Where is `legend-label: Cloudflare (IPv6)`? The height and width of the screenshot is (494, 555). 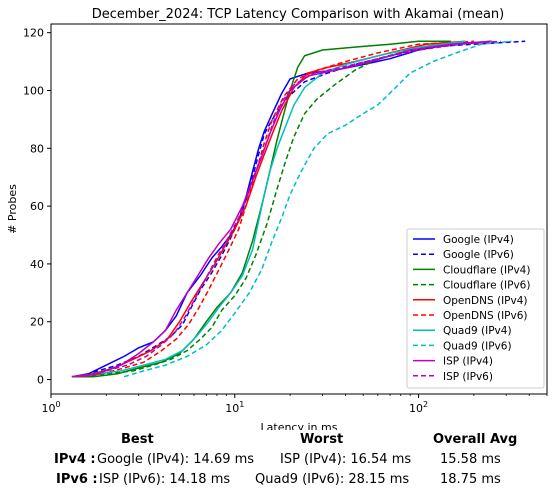
legend-label: Cloudflare (IPv6) is located at coordinates (486, 286).